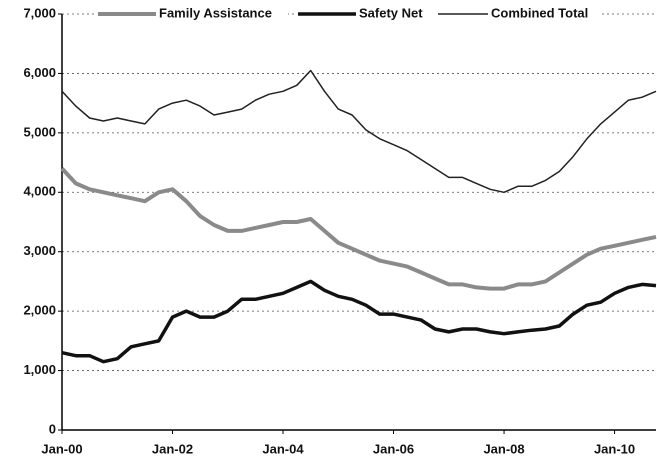 This screenshot has width=657, height=464. Describe the element at coordinates (39, 12) in the screenshot. I see `y-tick-label: 7,000` at that location.